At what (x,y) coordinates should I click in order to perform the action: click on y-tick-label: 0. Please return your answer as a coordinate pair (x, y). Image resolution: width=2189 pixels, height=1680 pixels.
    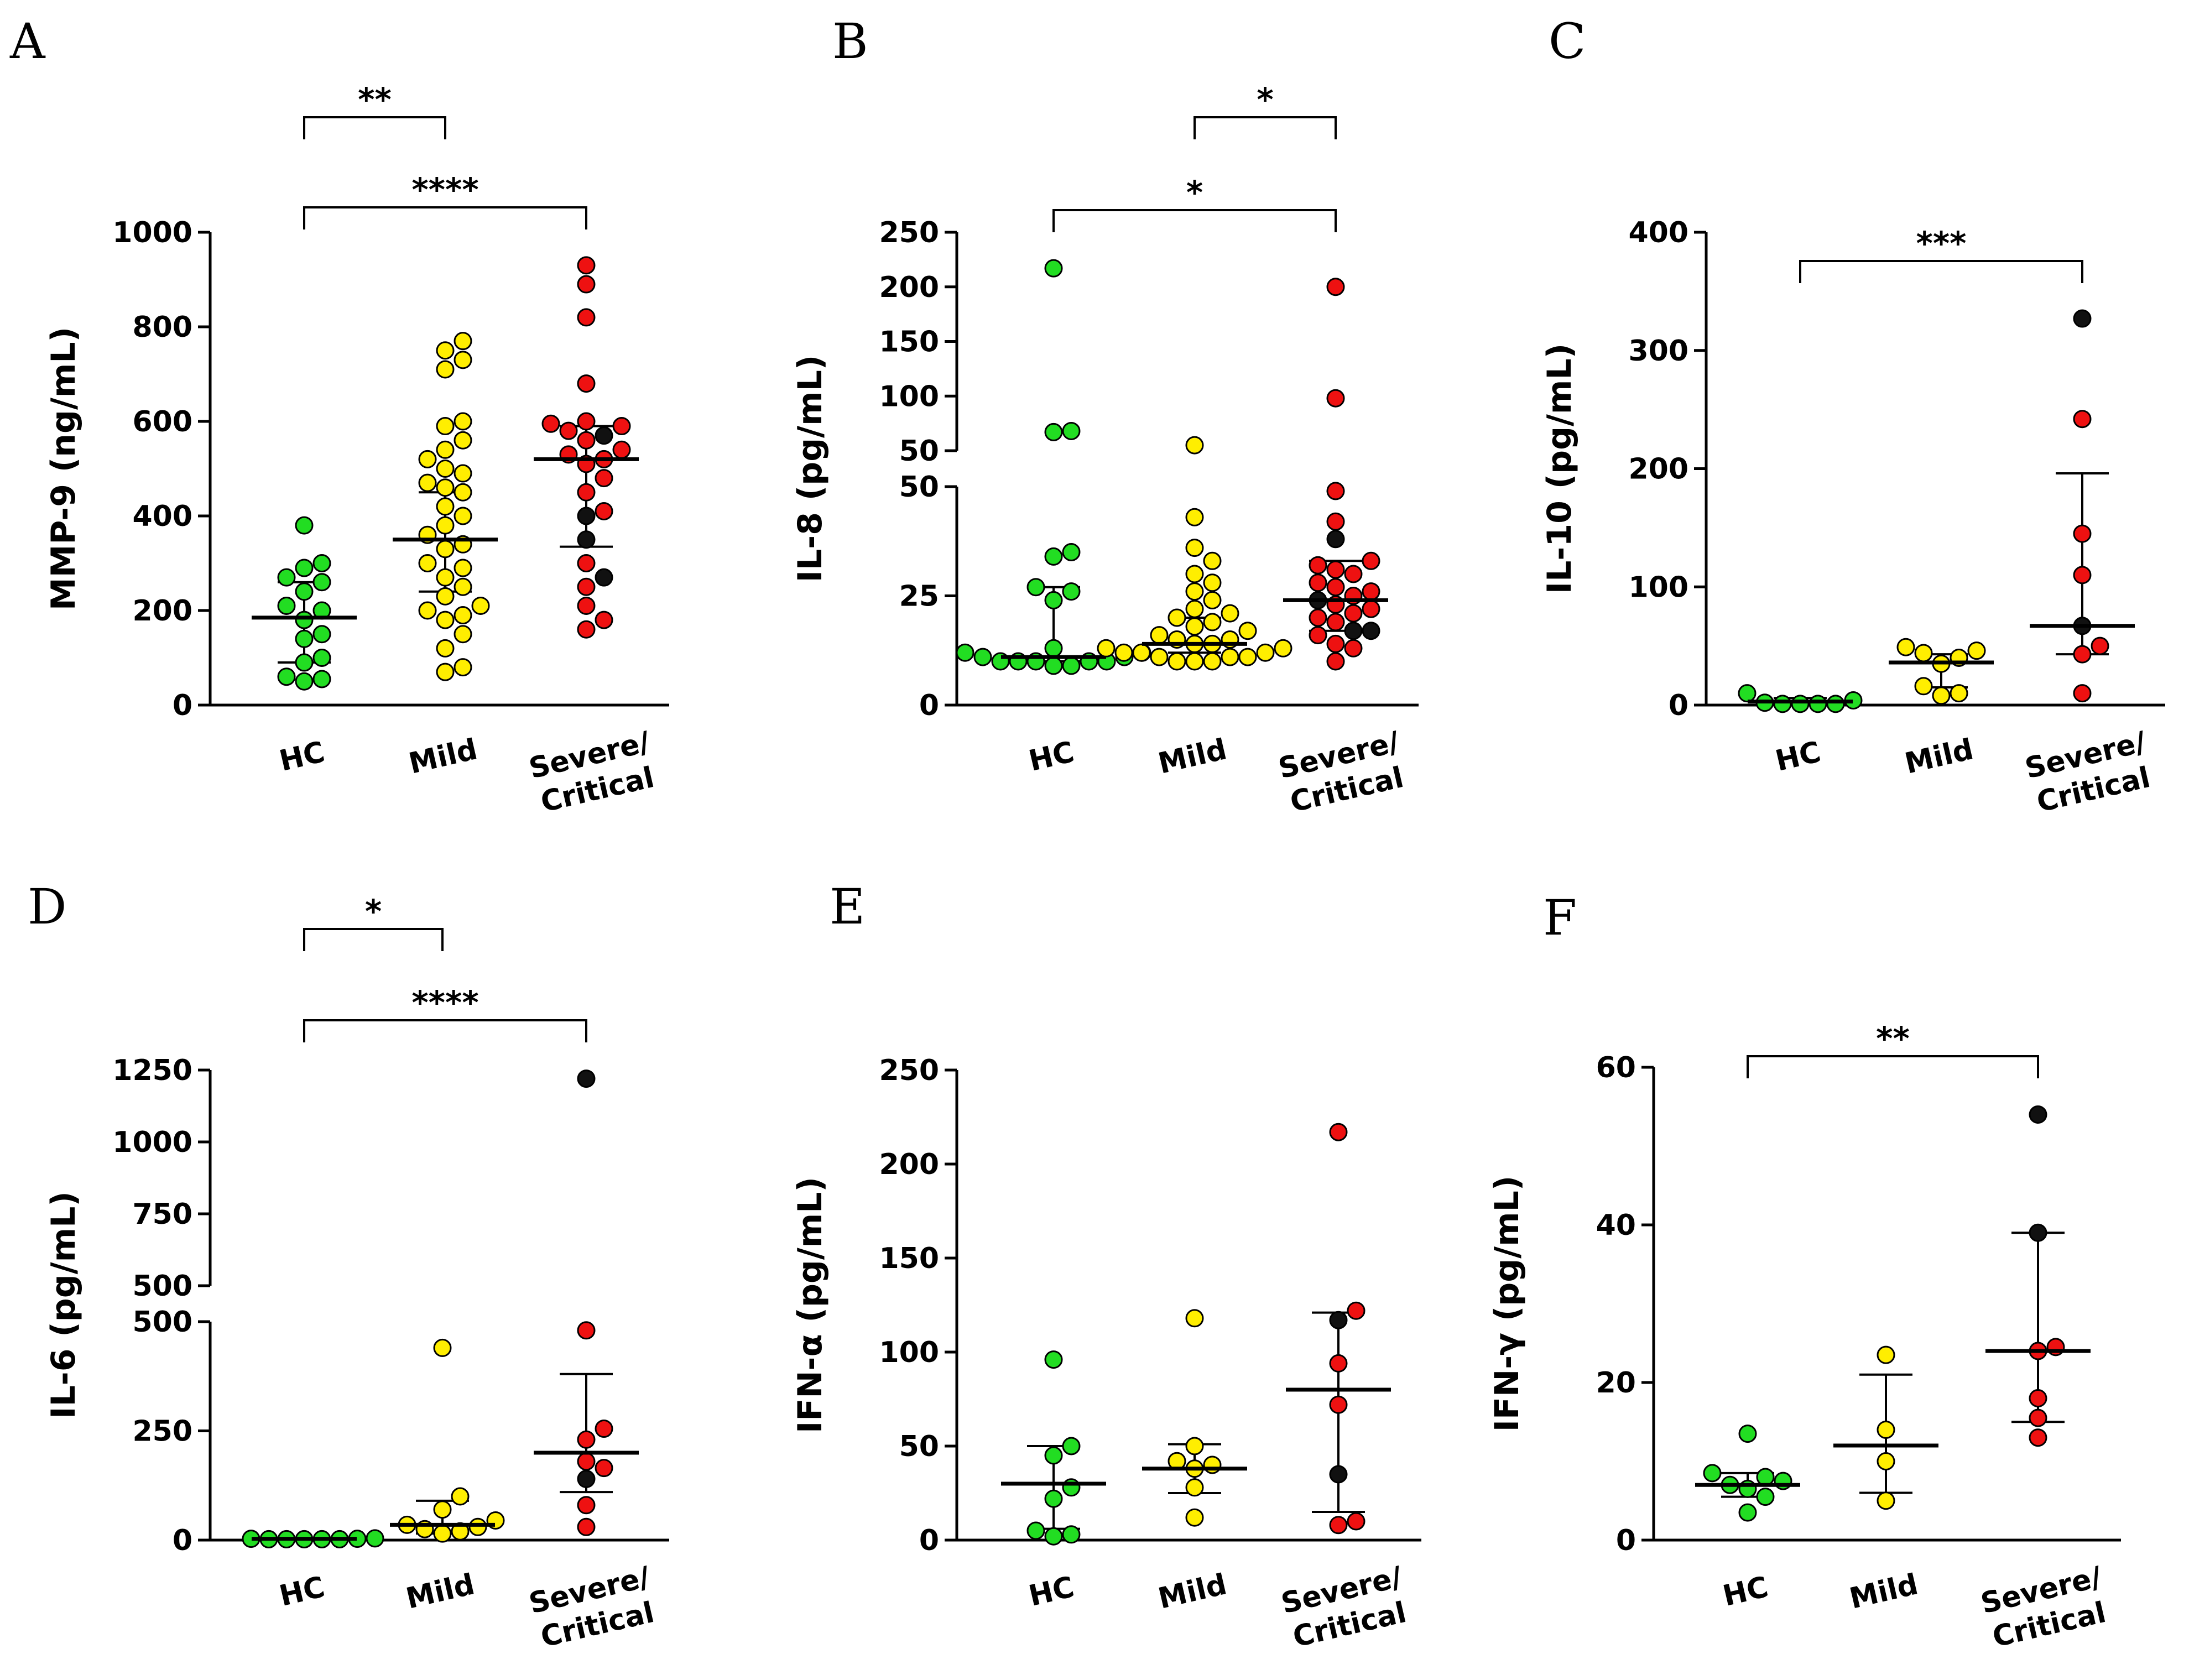
    Looking at the image, I should click on (929, 706).